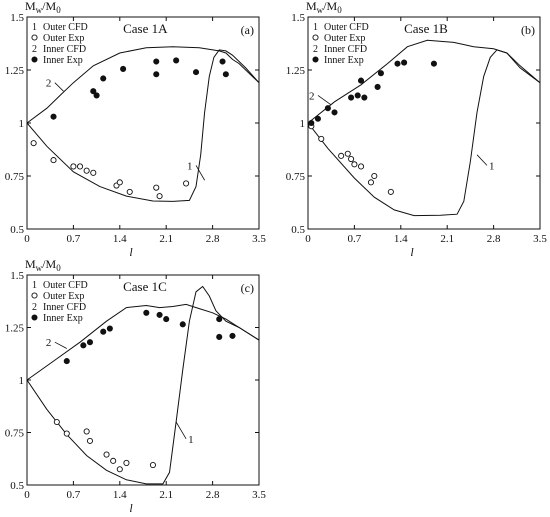  What do you see at coordinates (22, 381) in the screenshot?
I see `y-tick-label: 1` at bounding box center [22, 381].